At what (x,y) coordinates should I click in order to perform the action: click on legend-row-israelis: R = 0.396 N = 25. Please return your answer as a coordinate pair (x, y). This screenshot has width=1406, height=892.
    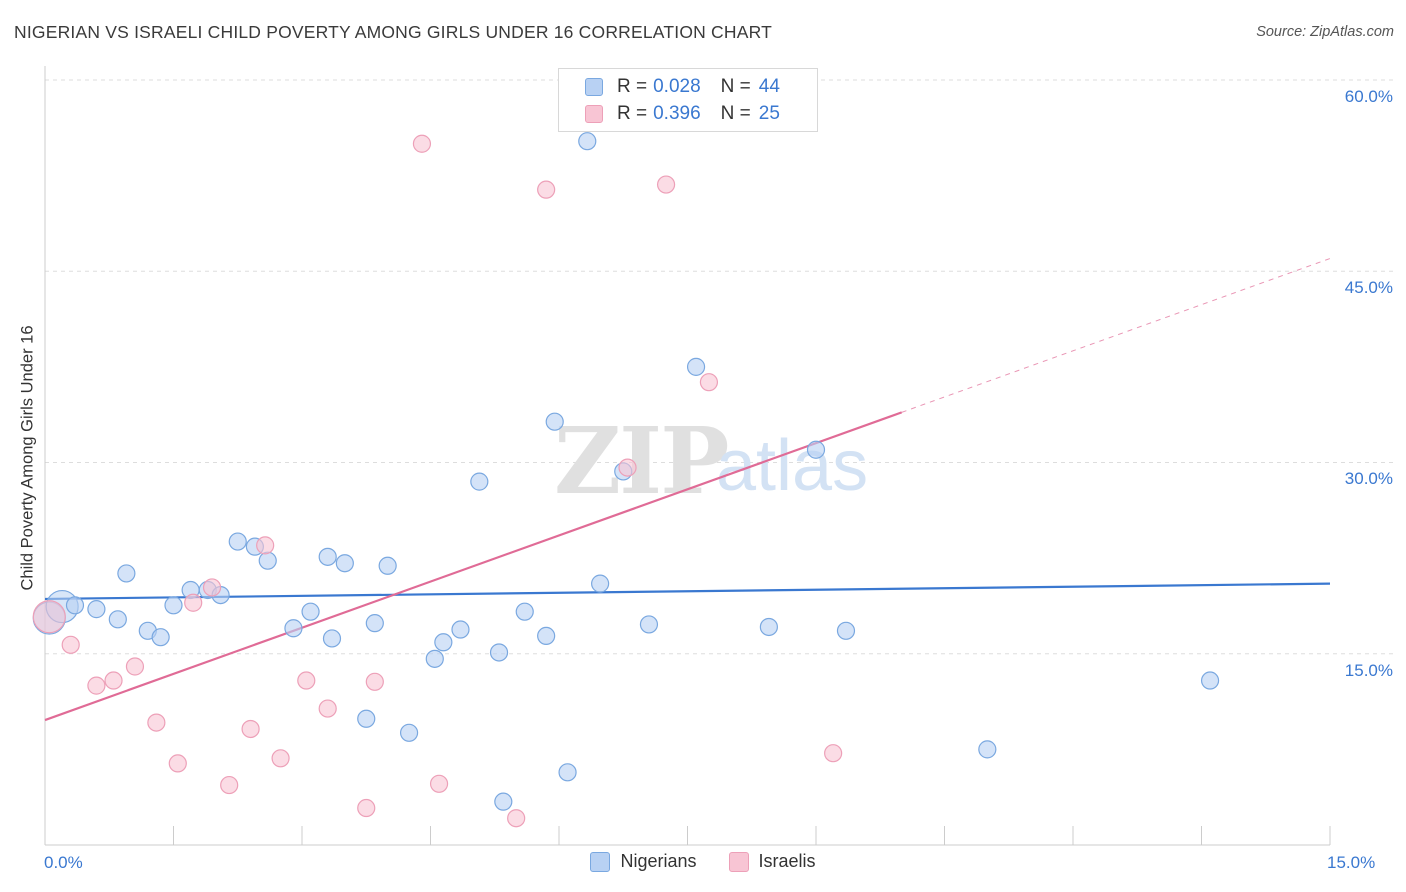
    Looking at the image, I should click on (682, 114).